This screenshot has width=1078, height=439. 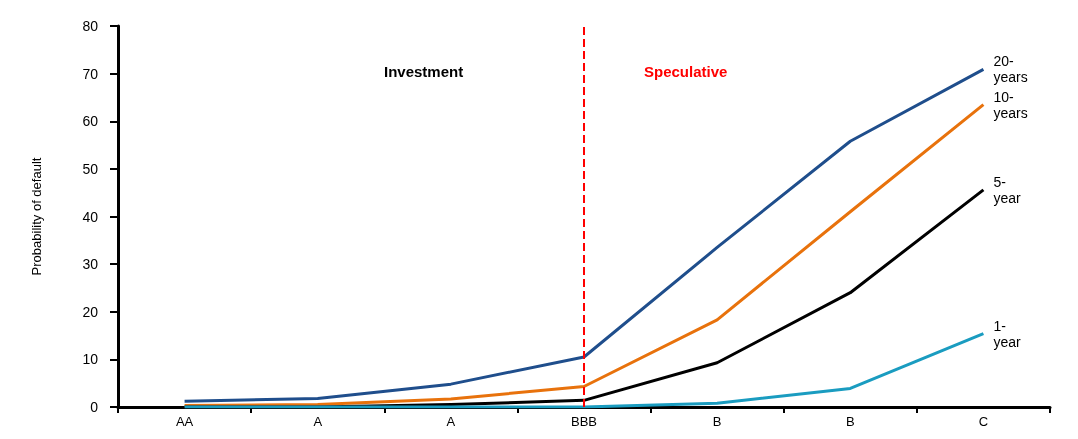 What do you see at coordinates (1007, 333) in the screenshot?
I see `series-label: 1-year` at bounding box center [1007, 333].